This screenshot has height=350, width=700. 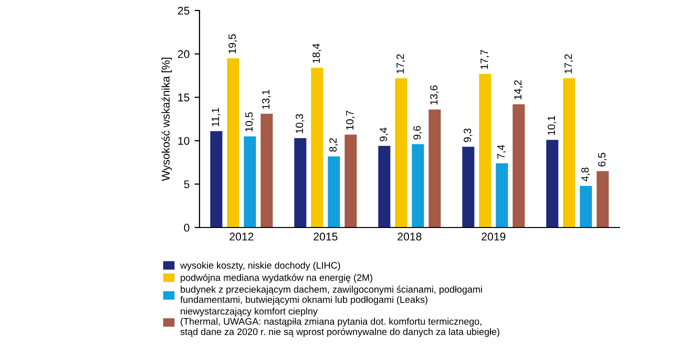 I want to click on data-label: 6,5, so click(x=602, y=159).